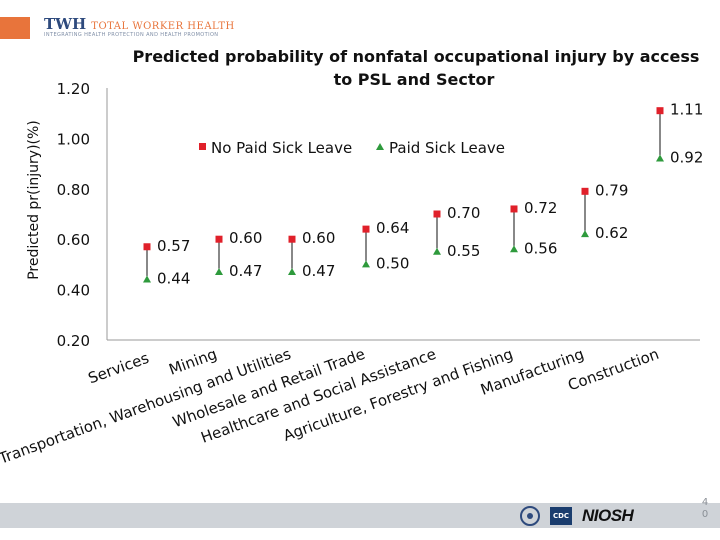 Image resolution: width=720 pixels, height=540 pixels. What do you see at coordinates (611, 233) in the screenshot?
I see `data-label-psl: 0.62` at bounding box center [611, 233].